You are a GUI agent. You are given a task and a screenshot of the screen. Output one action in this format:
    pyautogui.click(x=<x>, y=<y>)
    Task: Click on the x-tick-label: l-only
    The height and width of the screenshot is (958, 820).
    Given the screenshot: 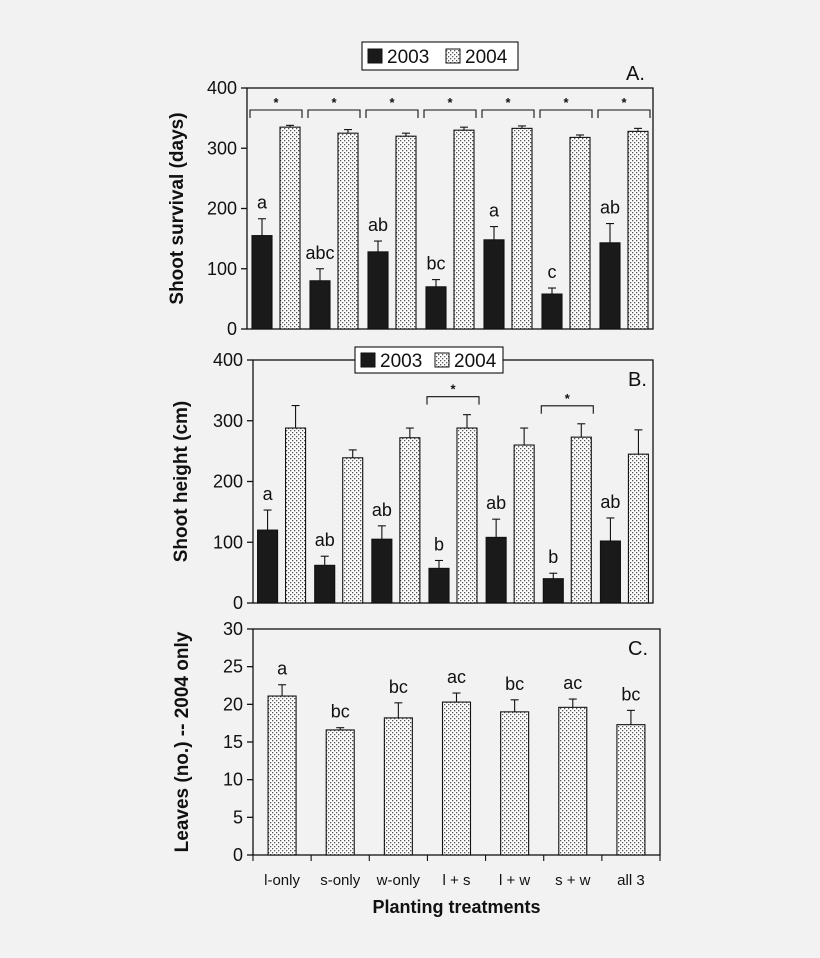 What is the action you would take?
    pyautogui.click(x=282, y=880)
    